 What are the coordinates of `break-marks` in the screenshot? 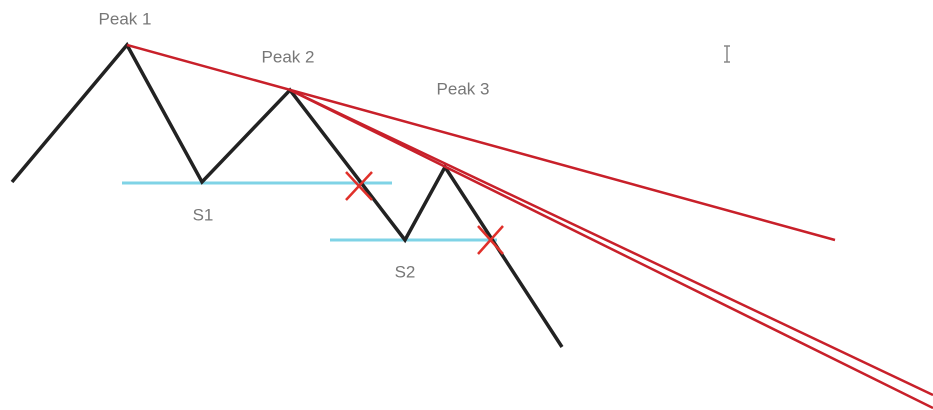 It's located at (424, 213).